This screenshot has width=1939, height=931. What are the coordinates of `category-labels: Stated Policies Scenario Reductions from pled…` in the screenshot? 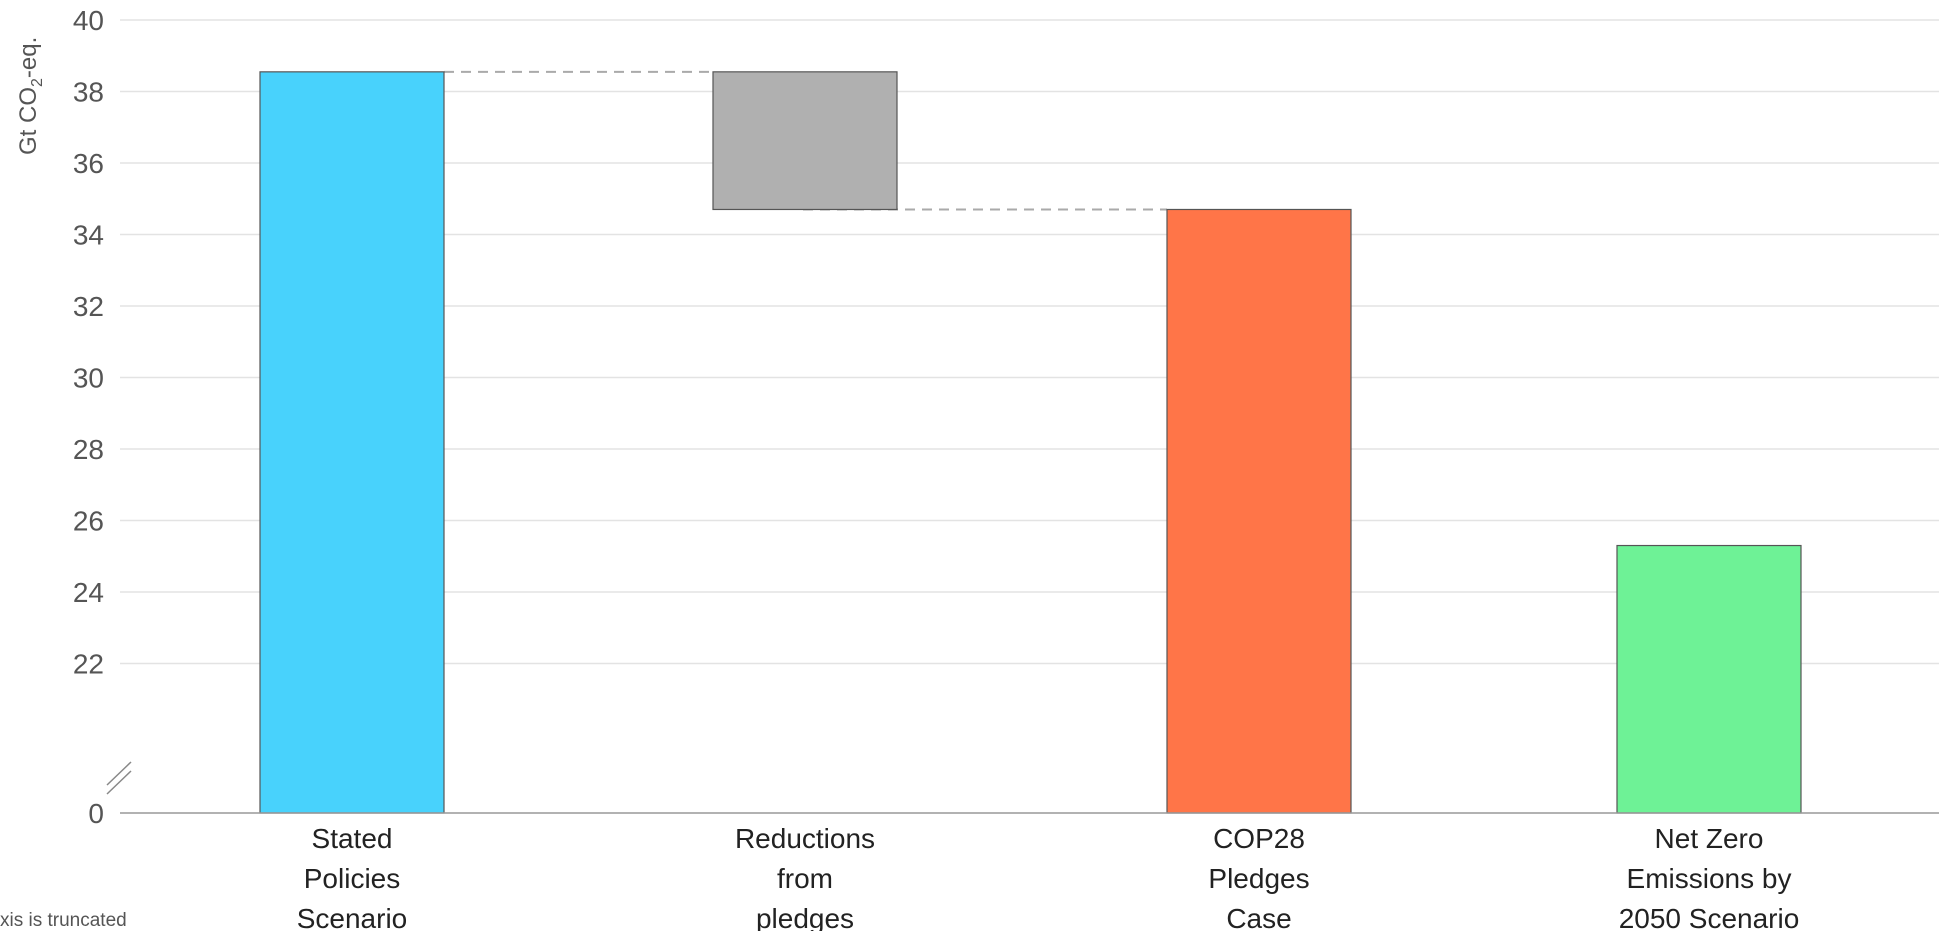 It's located at (1048, 877).